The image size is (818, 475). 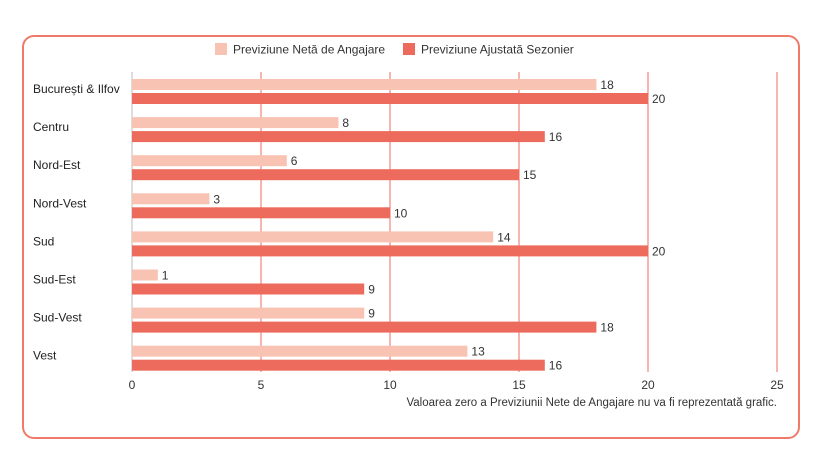 What do you see at coordinates (390, 385) in the screenshot?
I see `x-tick-label-10: 10` at bounding box center [390, 385].